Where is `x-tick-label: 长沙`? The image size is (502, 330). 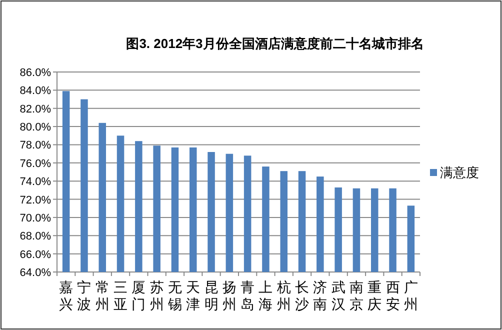
x-tick-label: 长沙 is located at coordinates (302, 295).